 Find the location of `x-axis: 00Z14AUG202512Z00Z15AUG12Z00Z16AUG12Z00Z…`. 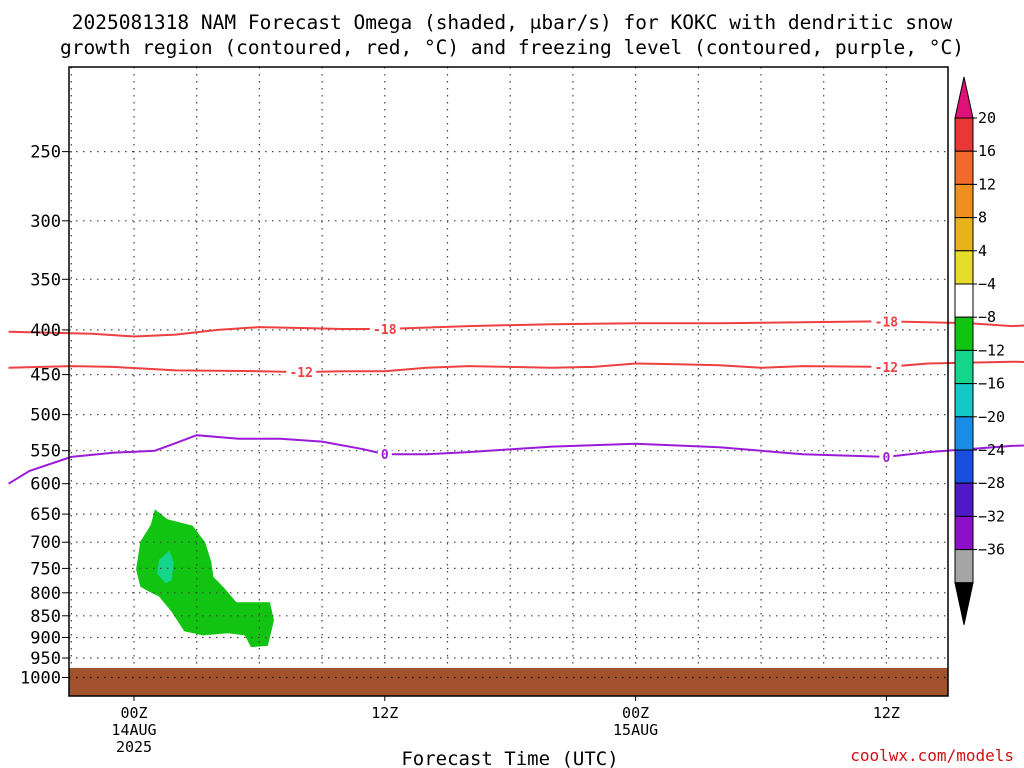

x-axis: 00Z14AUG202512Z00Z15AUG12Z00Z16AUG12Z00Z… is located at coordinates (505, 726).